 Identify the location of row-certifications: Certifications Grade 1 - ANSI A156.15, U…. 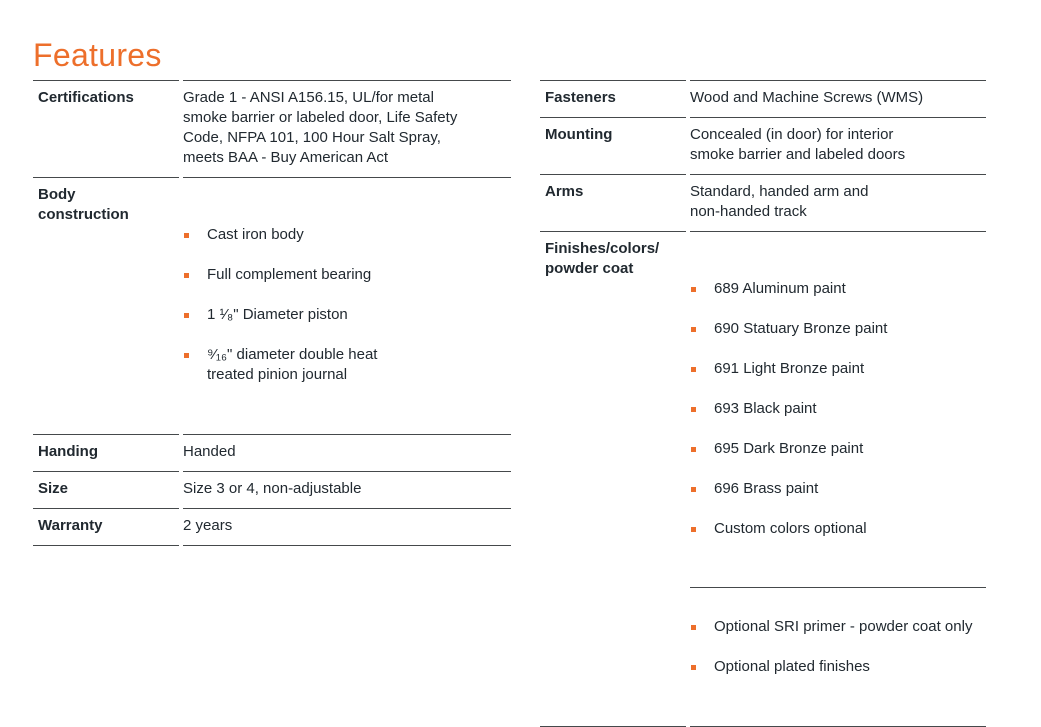
(272, 128).